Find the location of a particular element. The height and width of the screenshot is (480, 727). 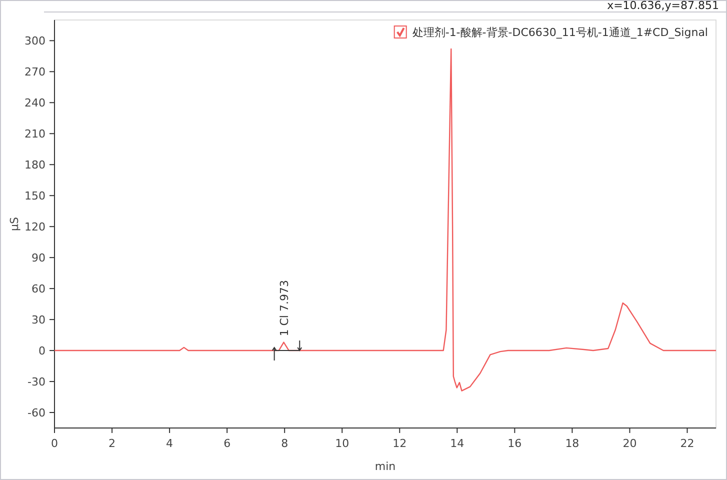

y-axis-title: µS is located at coordinates (14, 223).